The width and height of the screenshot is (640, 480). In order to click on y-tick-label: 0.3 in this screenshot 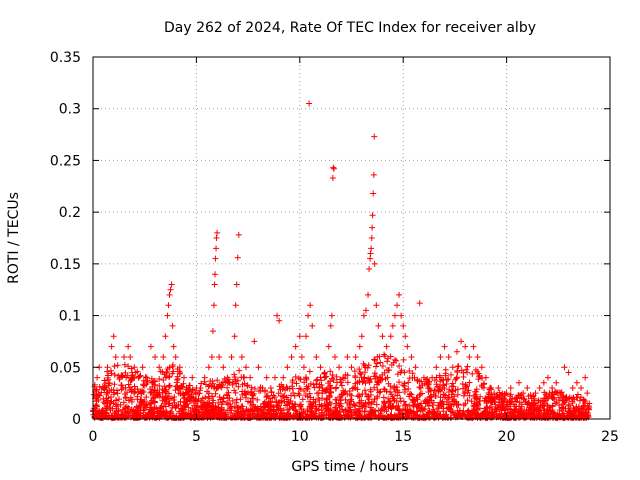, I will do `click(70, 110)`.